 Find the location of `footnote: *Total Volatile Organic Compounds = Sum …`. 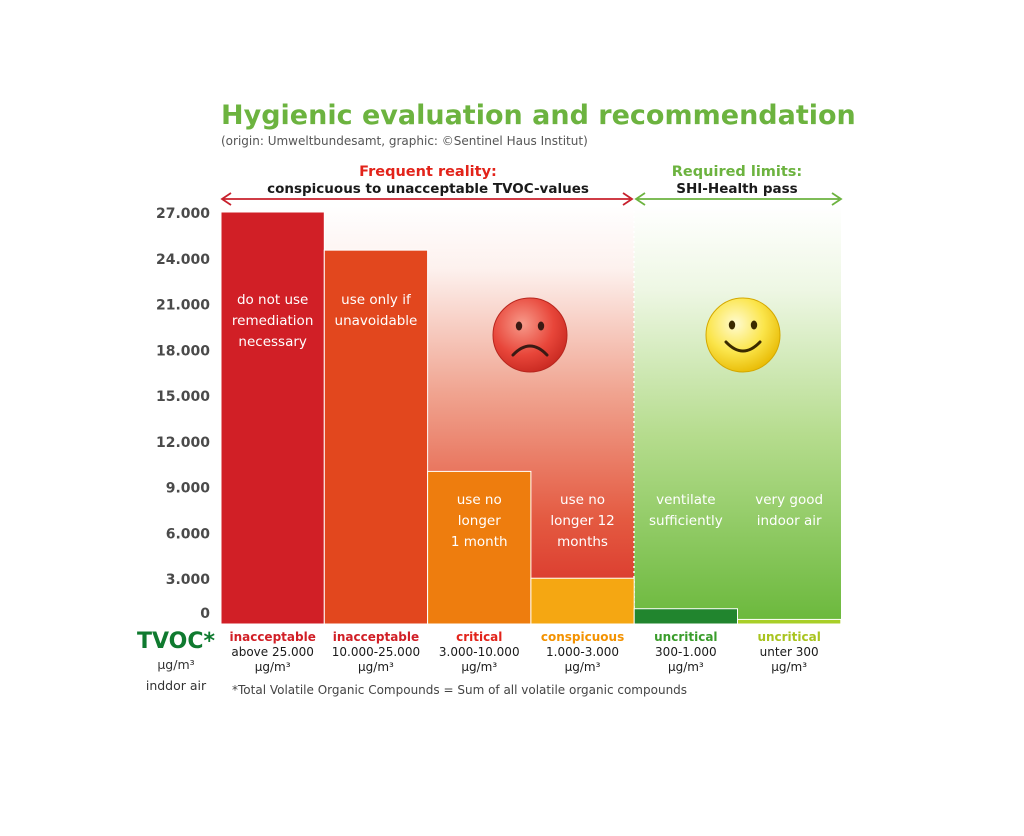

footnote: *Total Volatile Organic Compounds = Sum … is located at coordinates (459, 690).